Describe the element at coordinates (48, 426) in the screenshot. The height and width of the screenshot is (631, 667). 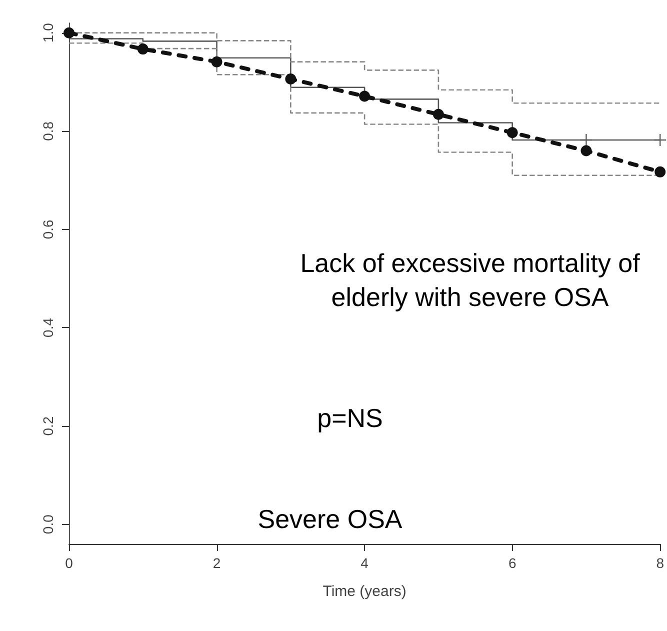
I see `y-tick-label: 0.2` at that location.